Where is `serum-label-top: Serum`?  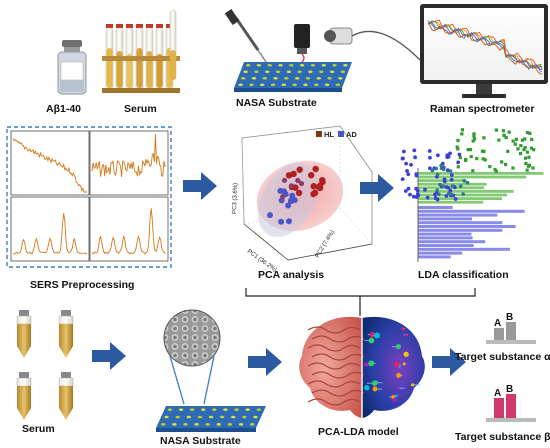 serum-label-top: Serum is located at coordinates (140, 109).